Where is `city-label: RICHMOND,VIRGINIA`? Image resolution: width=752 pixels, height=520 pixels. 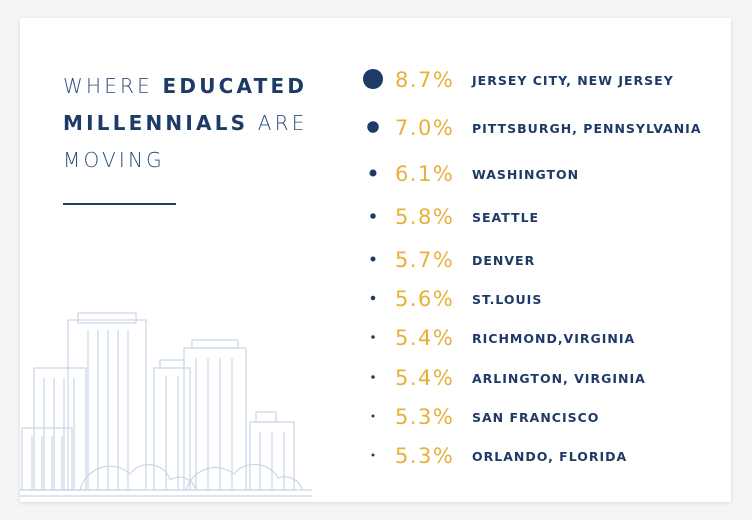 city-label: RICHMOND,VIRGINIA is located at coordinates (553, 338).